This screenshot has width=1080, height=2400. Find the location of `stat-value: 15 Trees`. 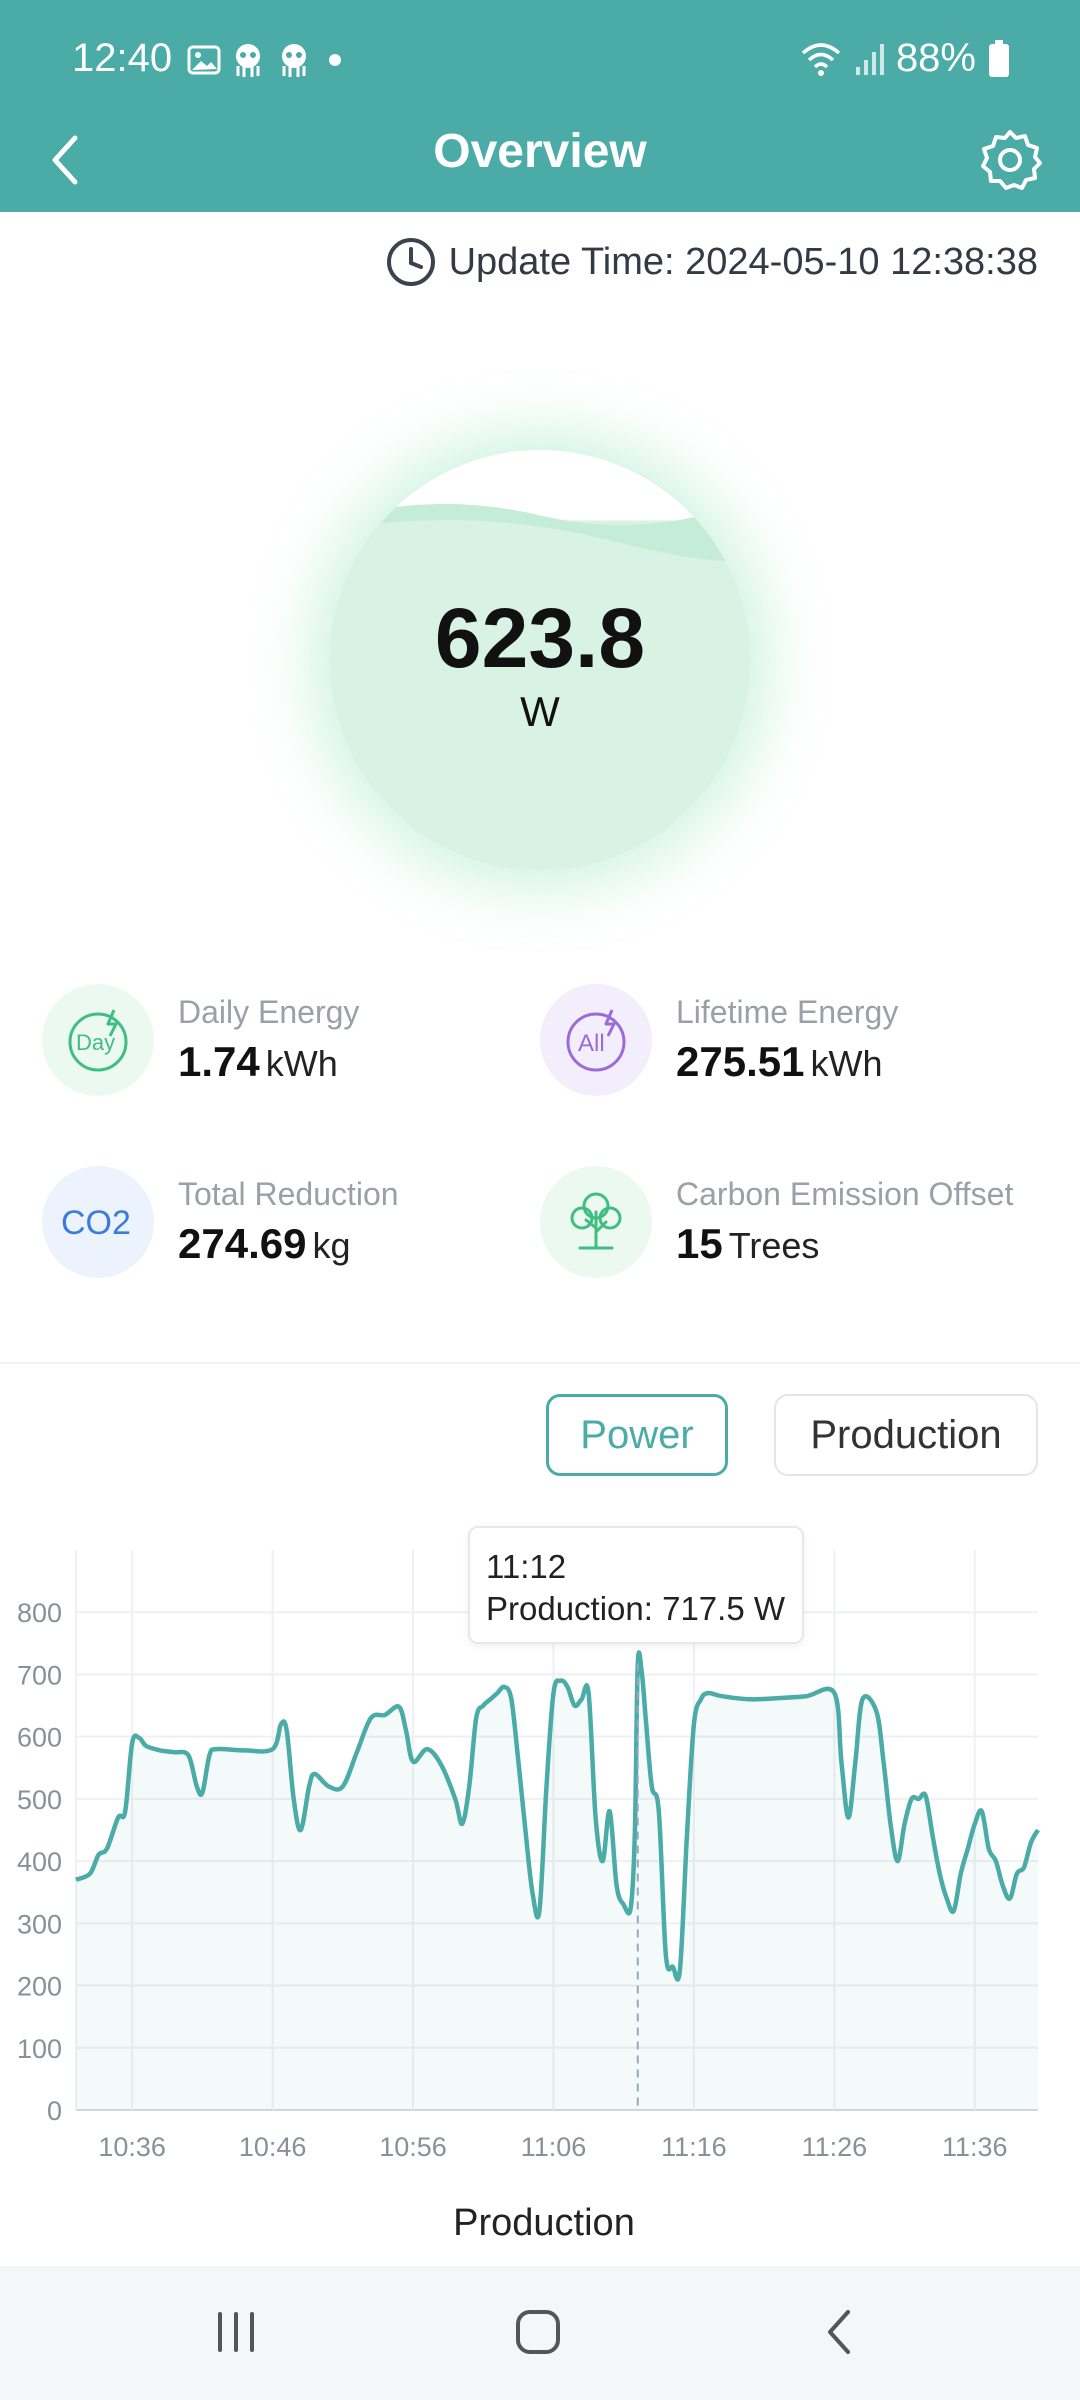

stat-value: 15 Trees is located at coordinates (747, 1244).